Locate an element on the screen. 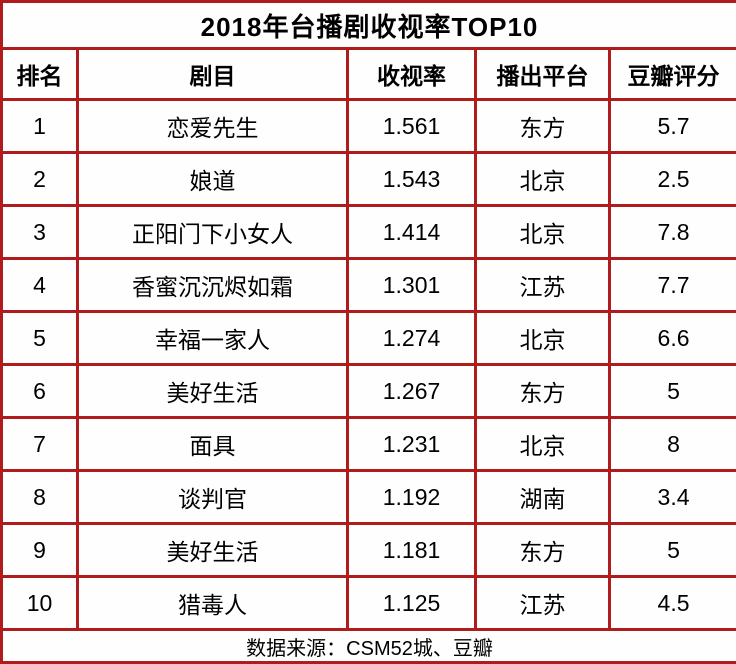  column-header-title: 剧目 is located at coordinates (213, 74).